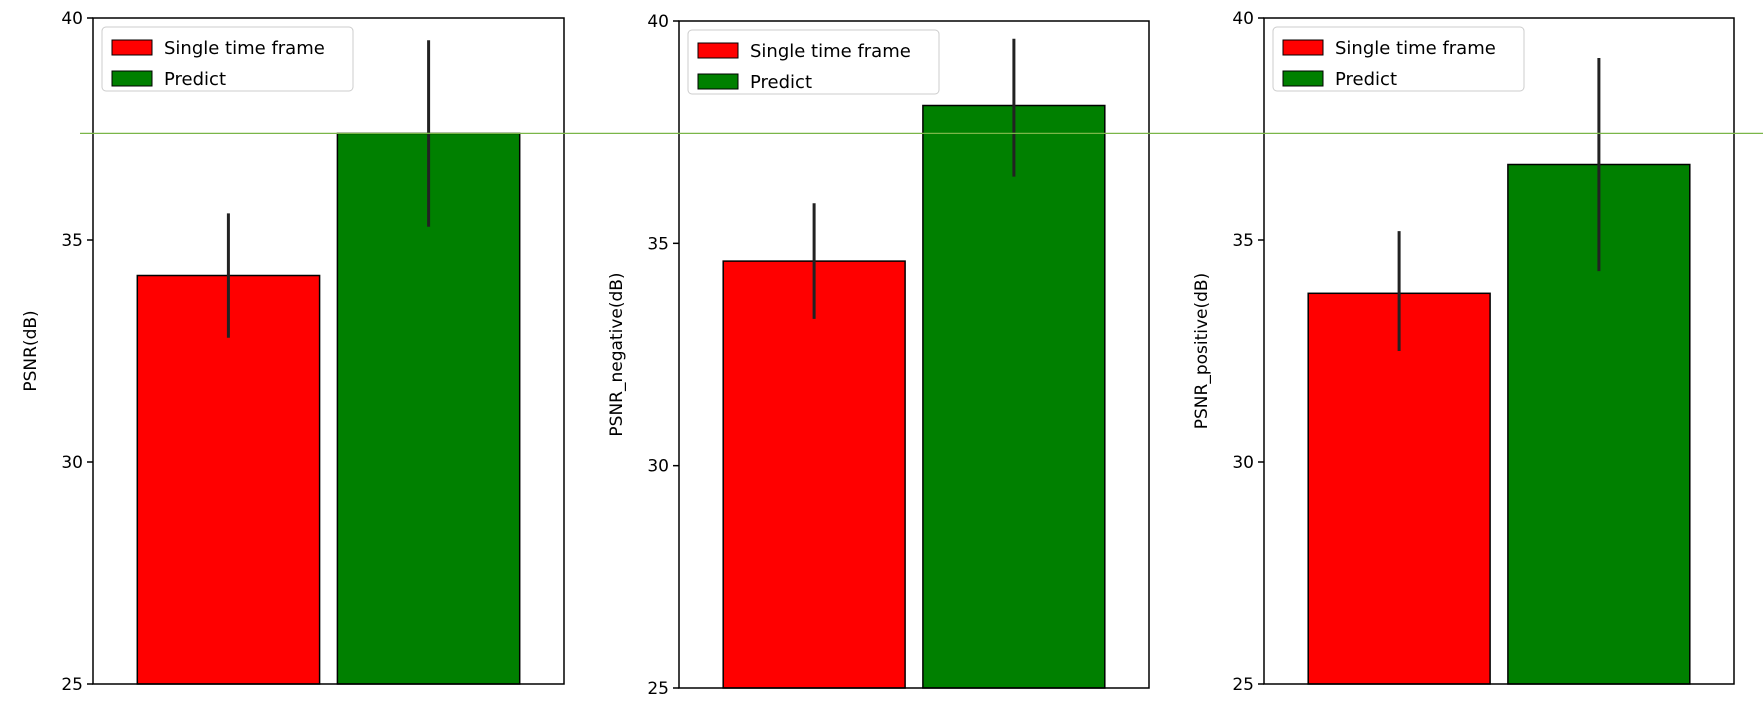 This screenshot has width=1763, height=715. I want to click on y-axis-label: PSNR(dB), so click(31, 350).